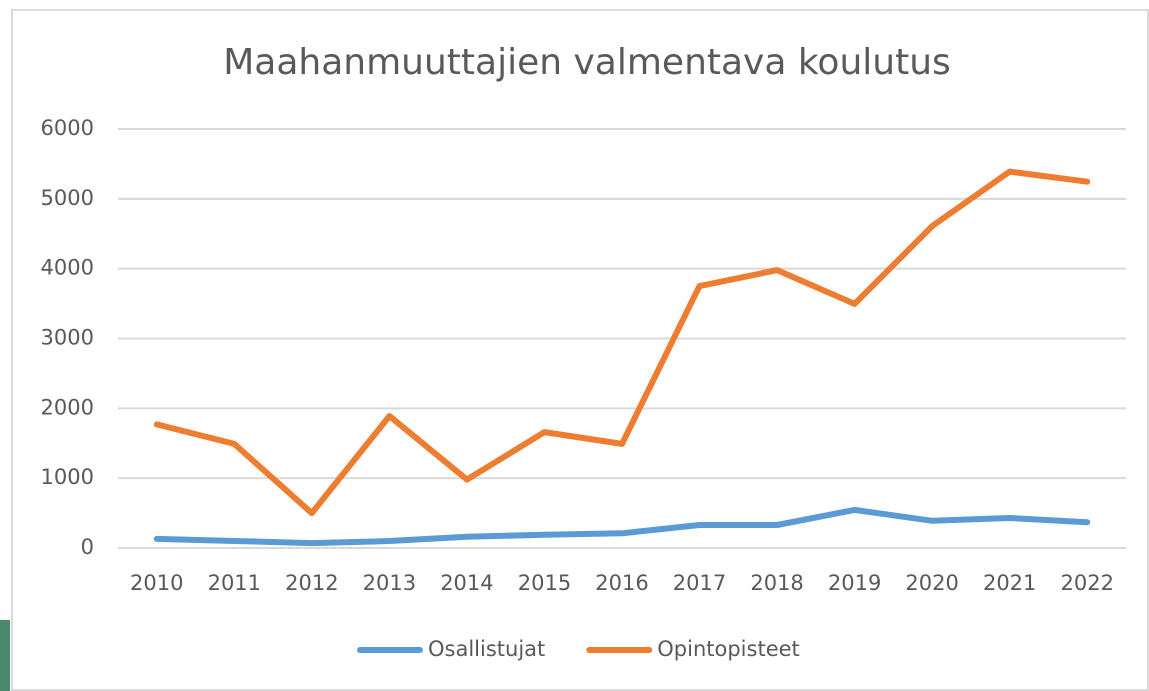 This screenshot has width=1149, height=691. Describe the element at coordinates (776, 583) in the screenshot. I see `x-tick-label: 2018` at that location.